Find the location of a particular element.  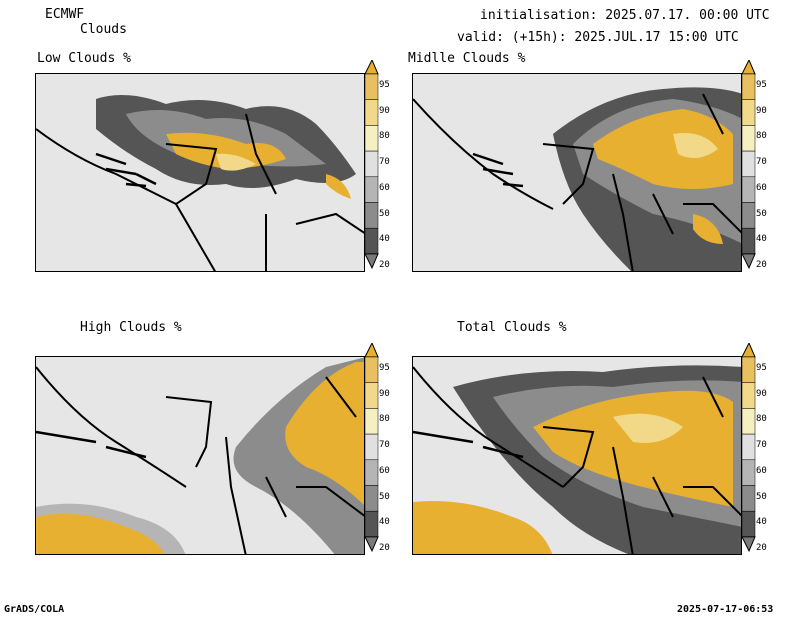

colorbar-middle: 95 90 80 70 60 50 40 20 is located at coordinates (754, 177).